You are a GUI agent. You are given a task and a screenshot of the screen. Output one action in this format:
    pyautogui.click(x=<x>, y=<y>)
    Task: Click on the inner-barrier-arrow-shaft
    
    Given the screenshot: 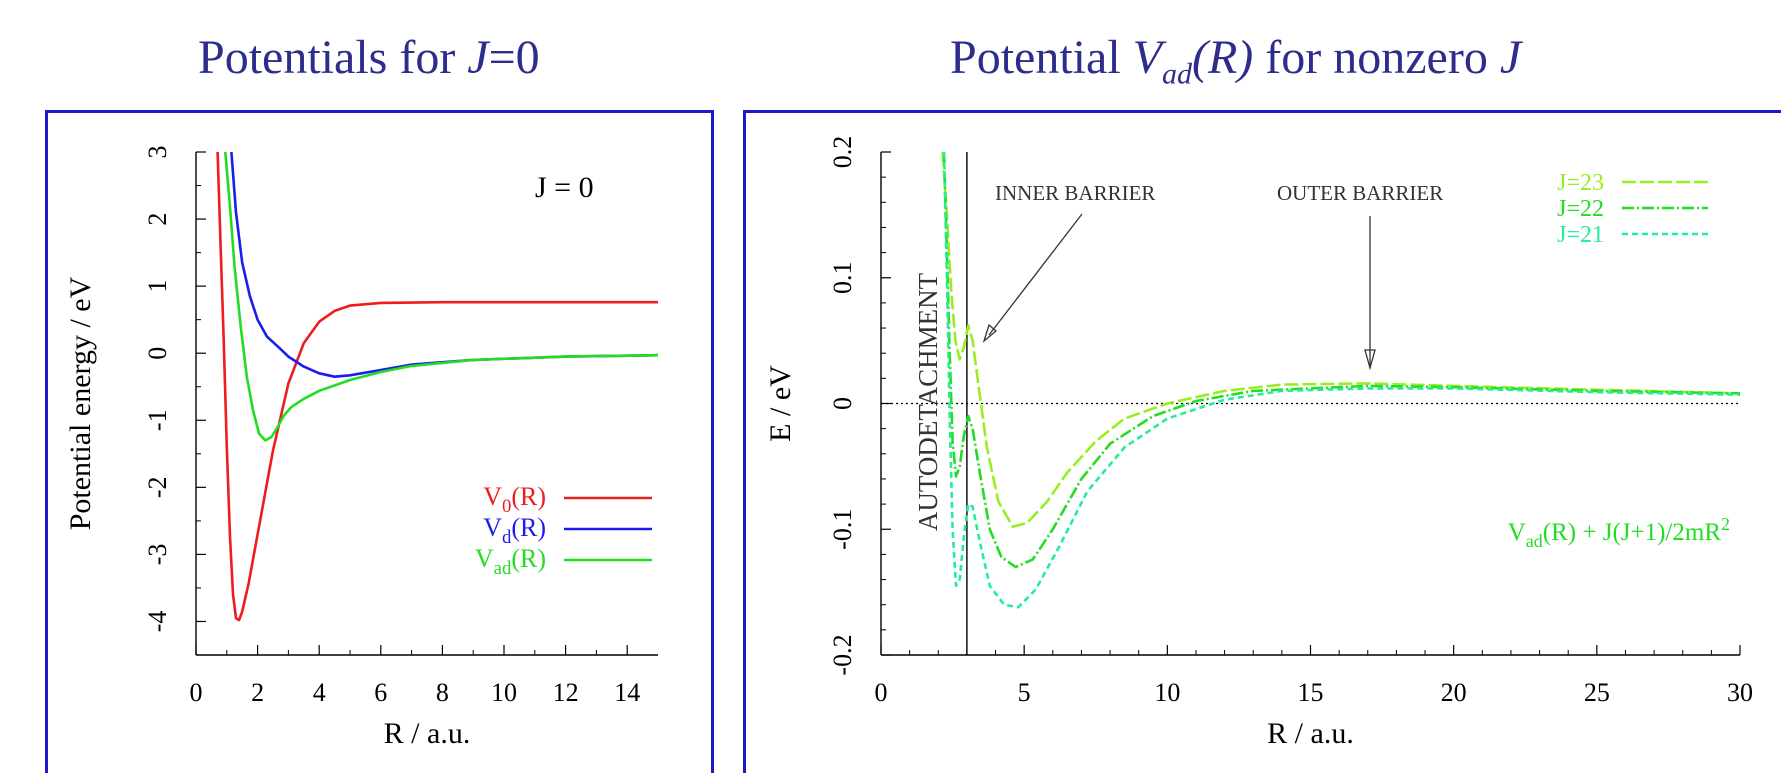 What is the action you would take?
    pyautogui.click(x=1035, y=274)
    